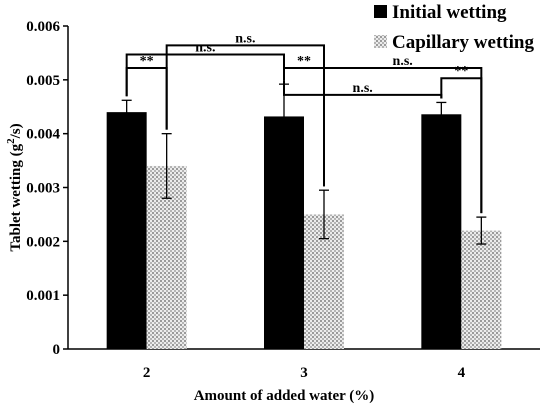 This screenshot has width=550, height=406. I want to click on y-tick-label: 0.003, so click(43, 189).